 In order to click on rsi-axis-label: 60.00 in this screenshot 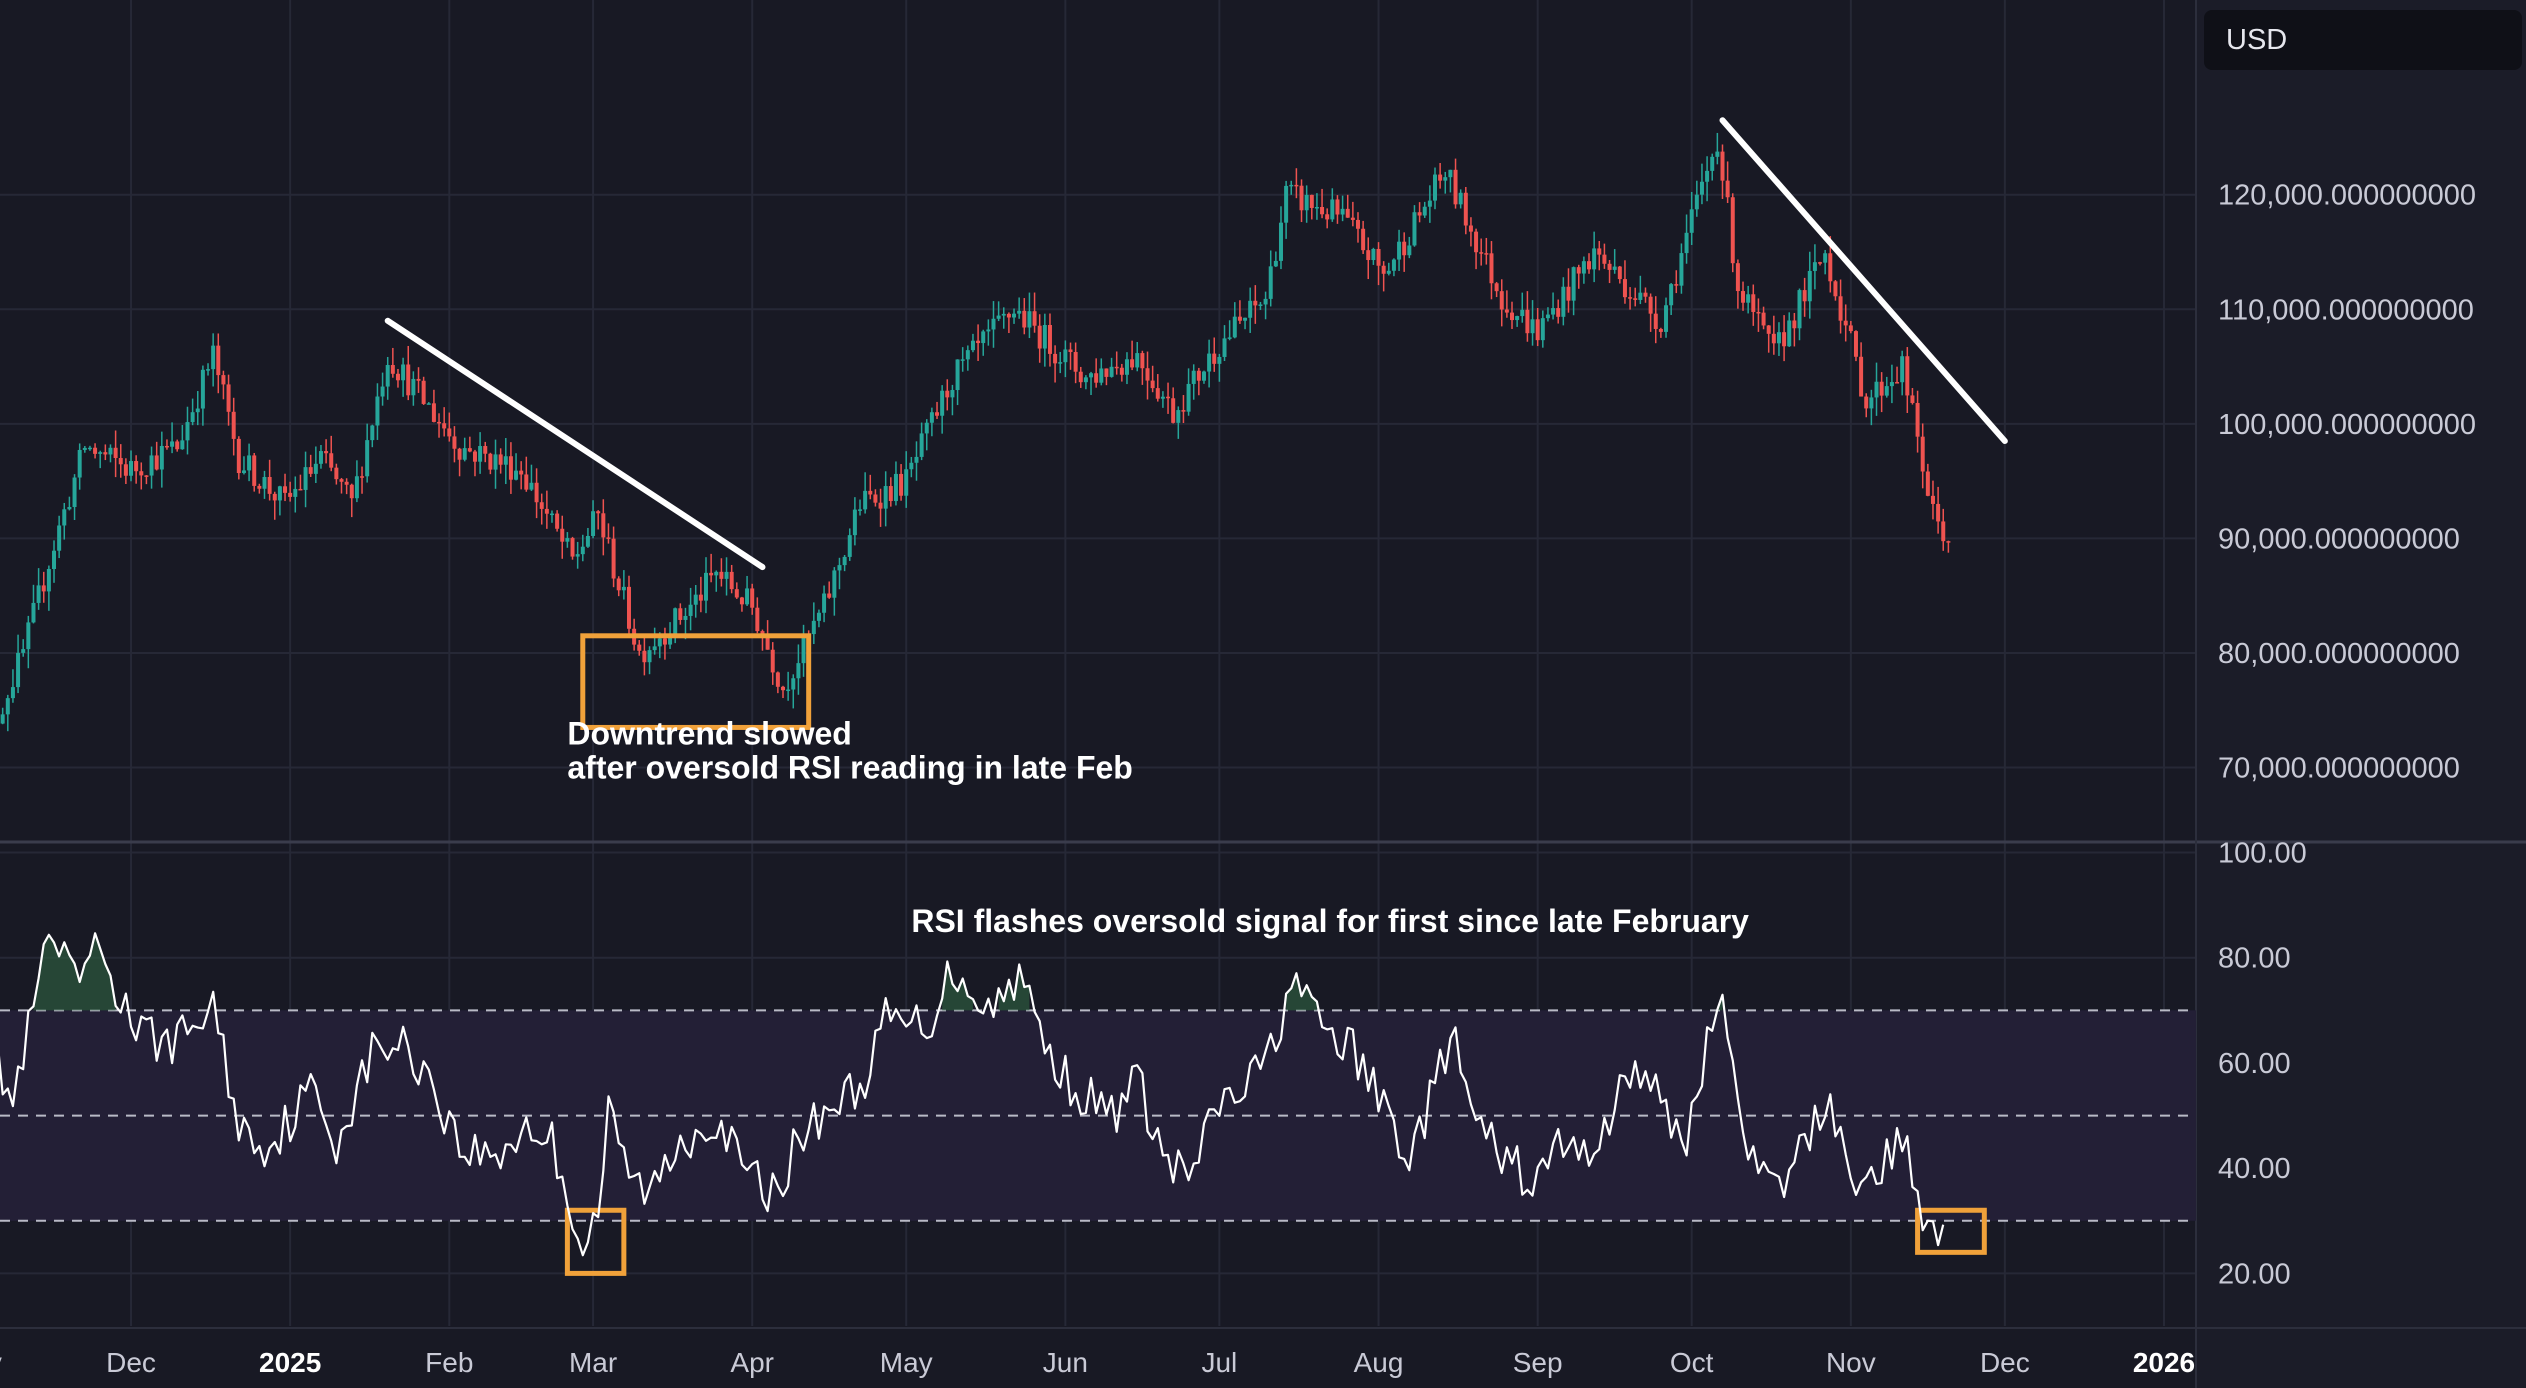, I will do `click(2254, 1064)`.